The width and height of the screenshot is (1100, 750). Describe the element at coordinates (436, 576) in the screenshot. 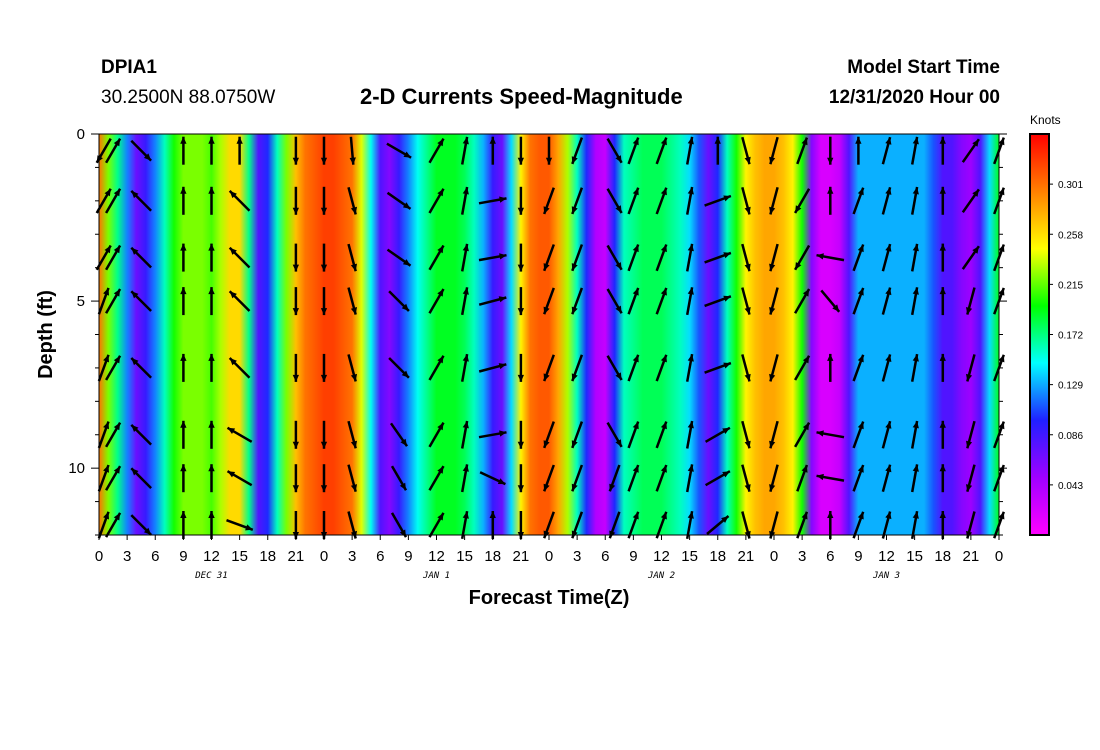

I see `date-label: JAN 1` at that location.